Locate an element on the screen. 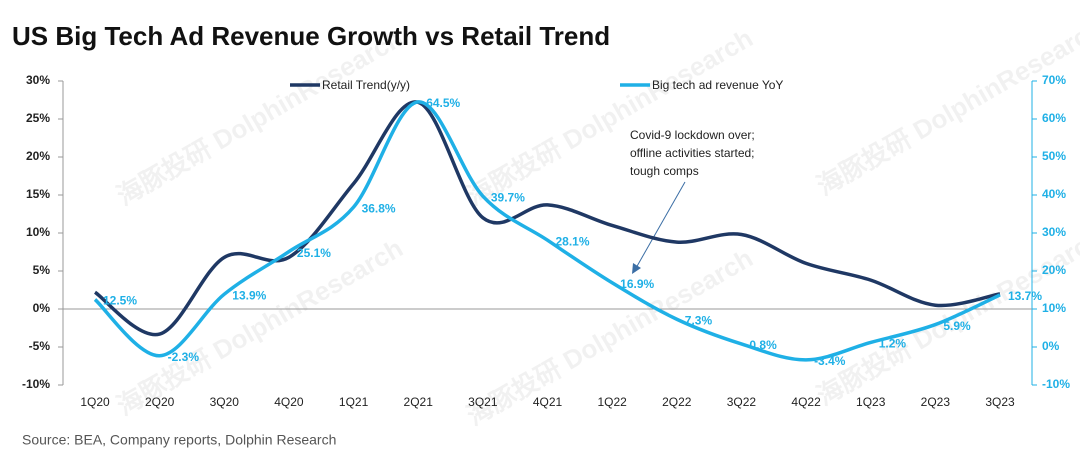  x-tick-label: 2Q21 is located at coordinates (419, 402).